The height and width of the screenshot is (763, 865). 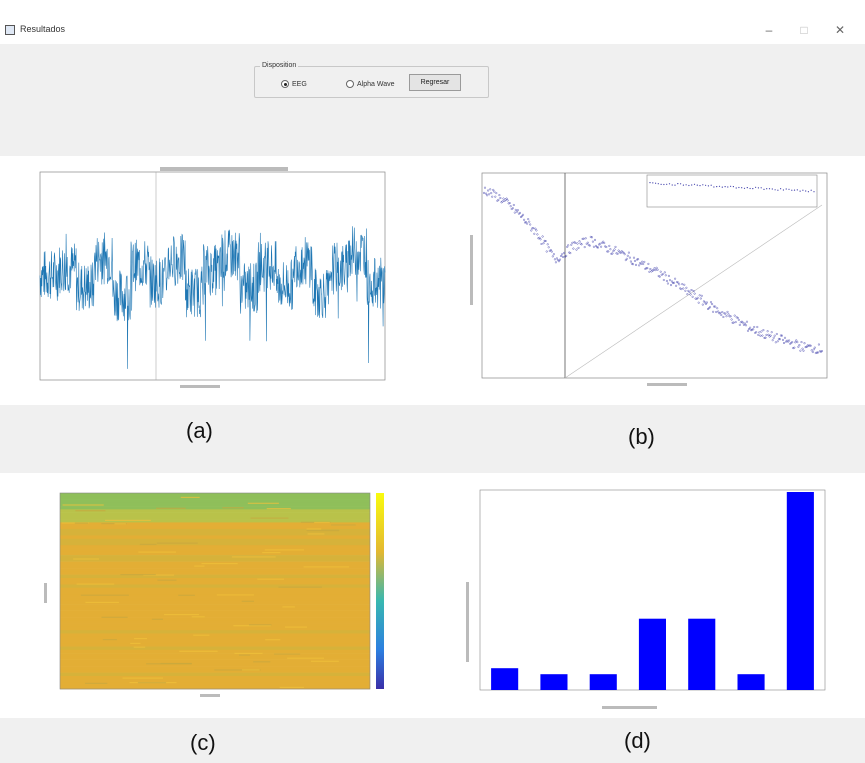 What do you see at coordinates (840, 30) in the screenshot?
I see `close-icon: ✕` at bounding box center [840, 30].